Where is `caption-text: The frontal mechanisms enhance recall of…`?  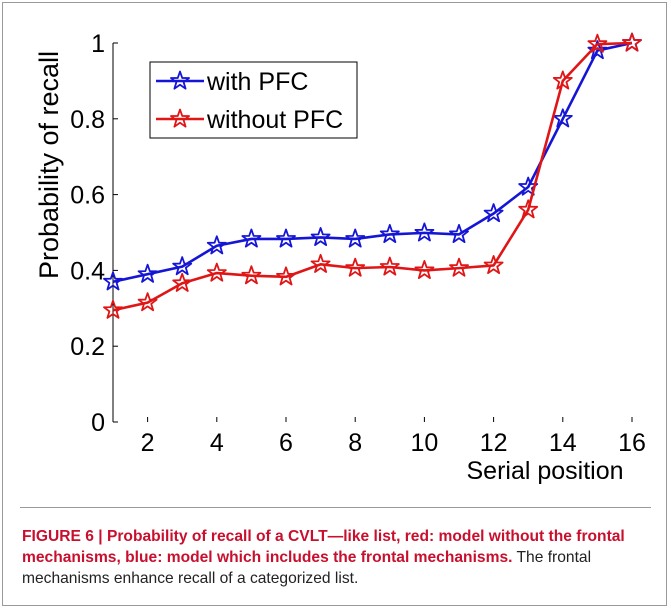 caption-text: The frontal mechanisms enhance recall of… is located at coordinates (307, 568).